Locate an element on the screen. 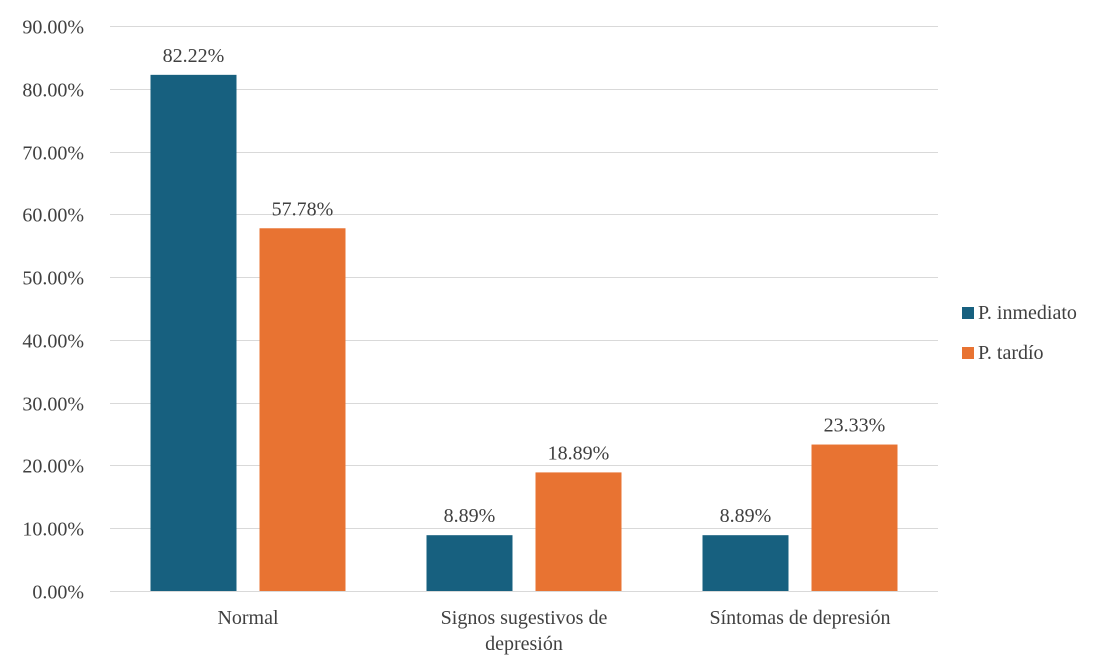 Image resolution: width=1102 pixels, height=657 pixels. y-tick-label: 80.00% is located at coordinates (53, 91).